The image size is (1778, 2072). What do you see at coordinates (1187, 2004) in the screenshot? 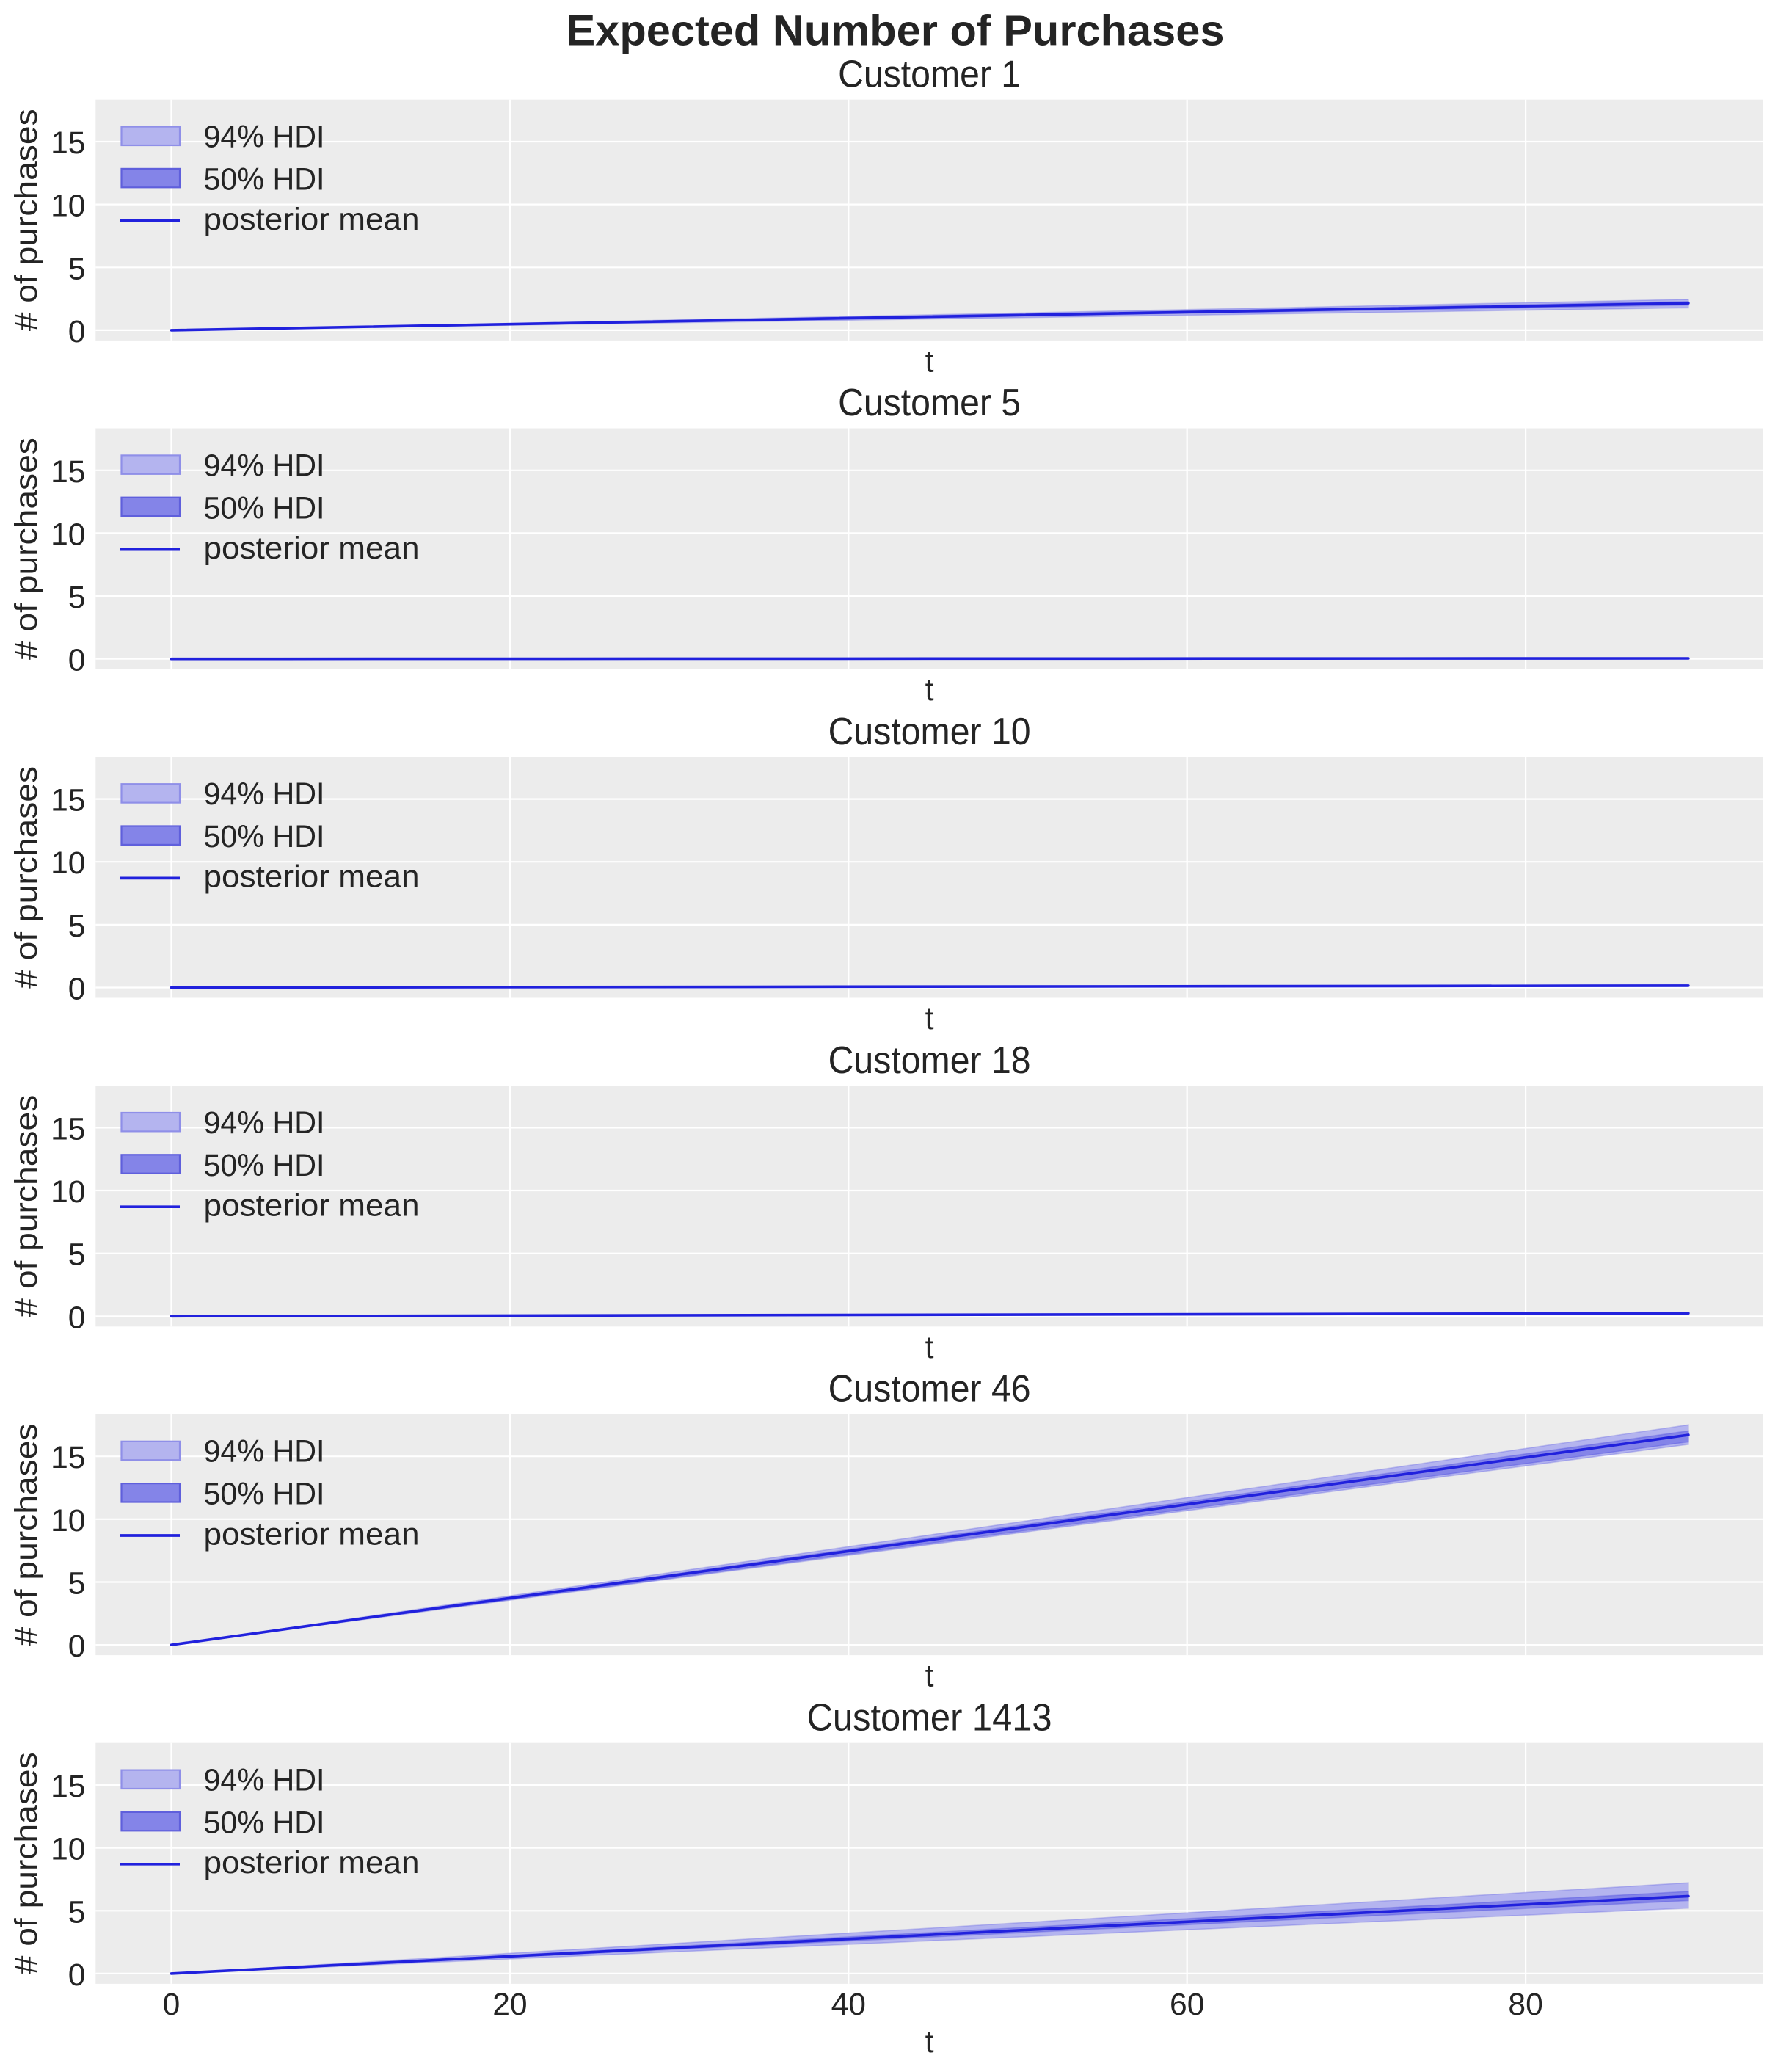
I see `svg-text: 60` at bounding box center [1187, 2004].